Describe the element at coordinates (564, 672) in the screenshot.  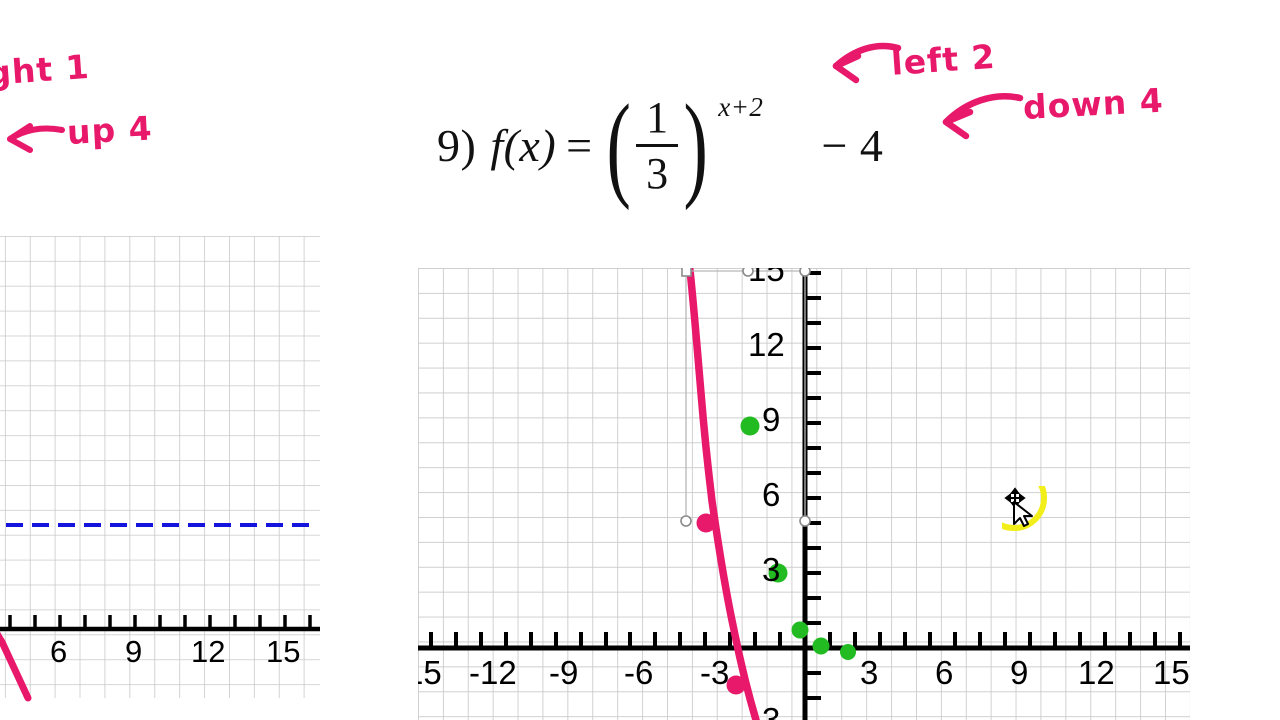
I see `x-tick-label: -9` at that location.